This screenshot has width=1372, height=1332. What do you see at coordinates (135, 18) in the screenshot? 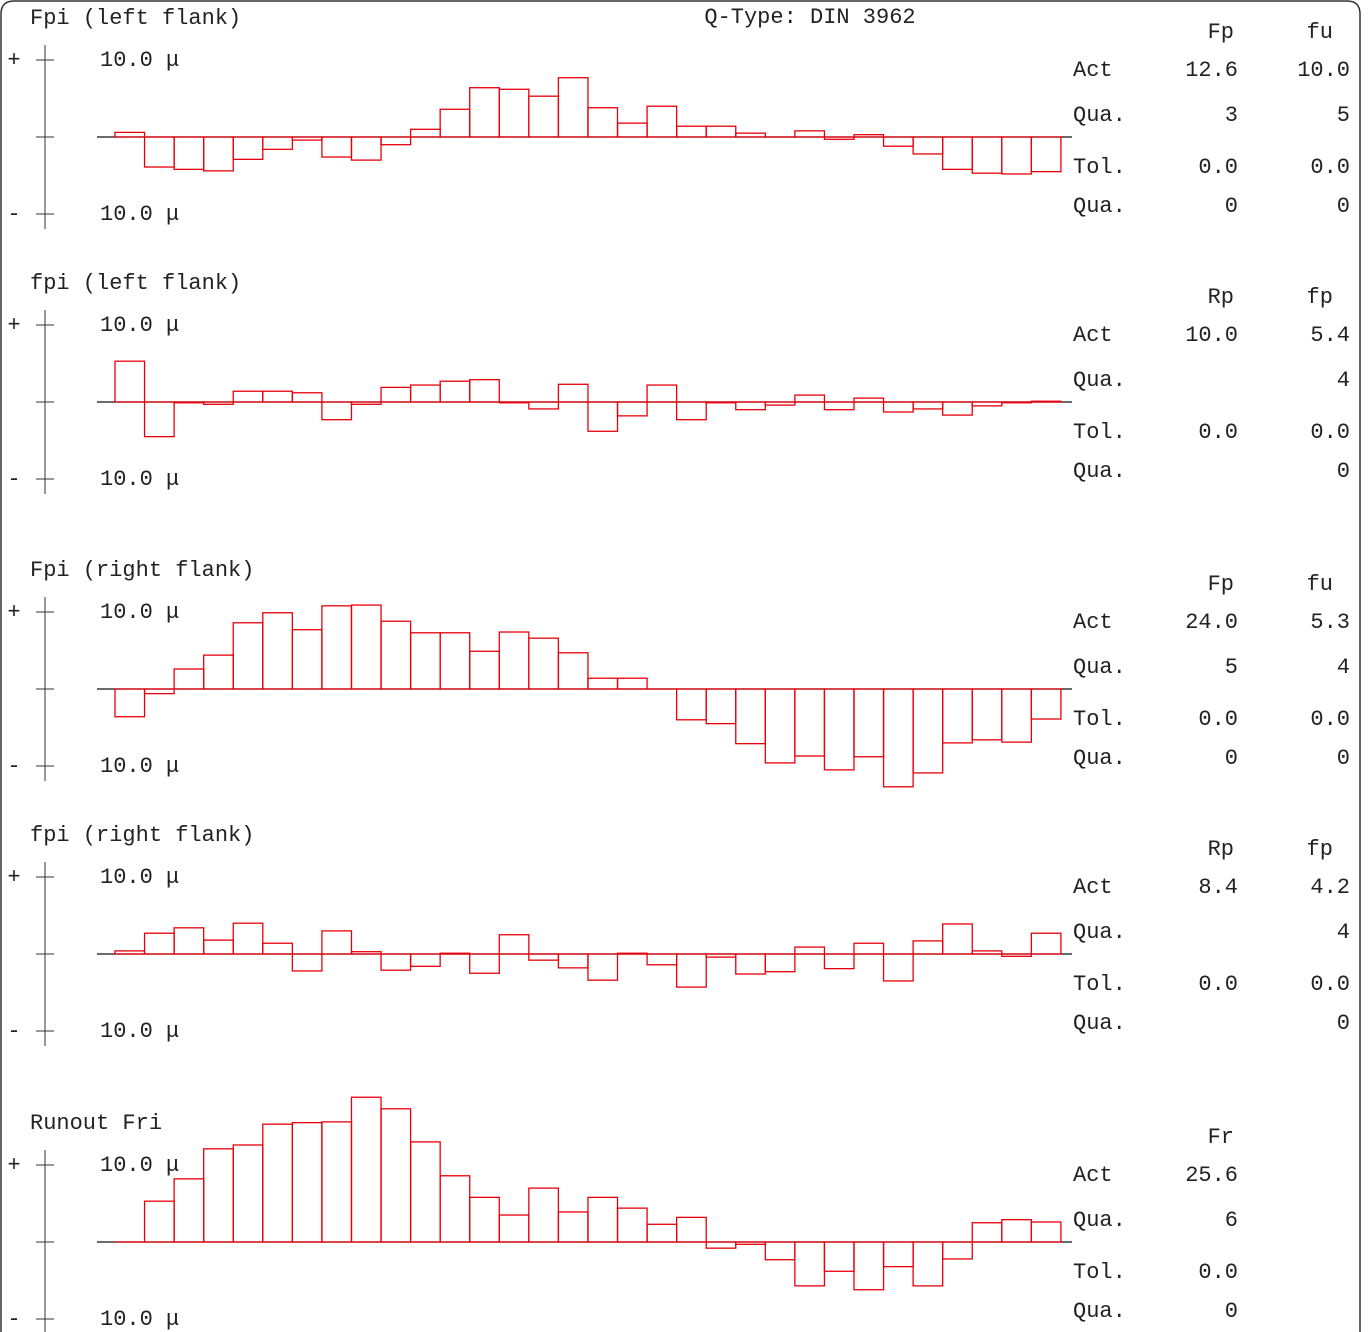
I see `chart-title: Fpi (left flank)` at bounding box center [135, 18].